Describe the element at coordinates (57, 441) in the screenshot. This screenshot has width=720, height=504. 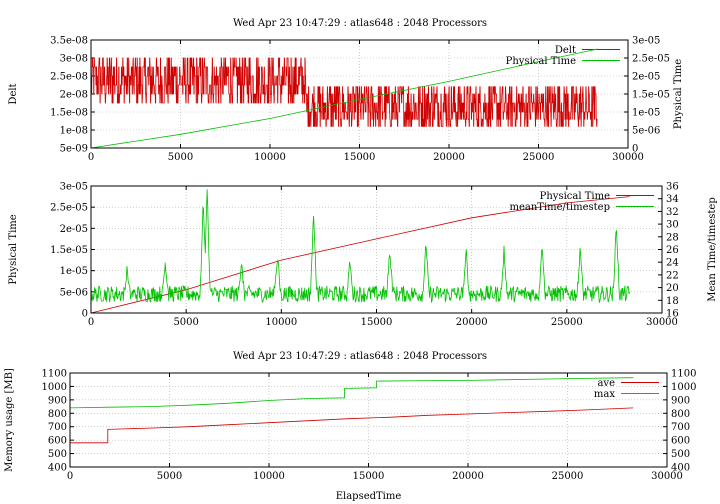
I see `y-tick-label: 600` at that location.